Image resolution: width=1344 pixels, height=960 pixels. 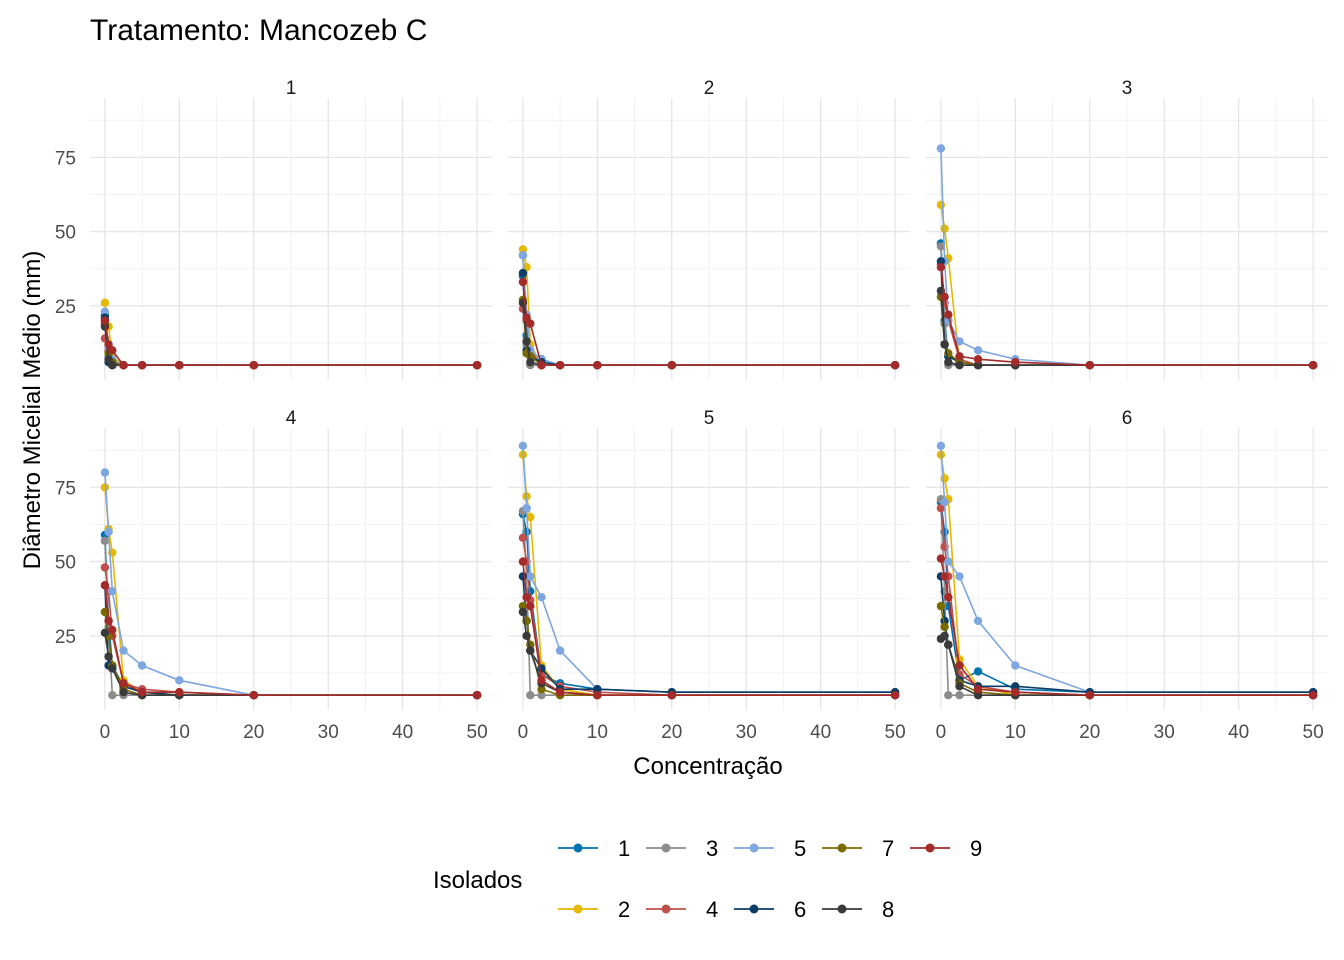 What do you see at coordinates (709, 88) in the screenshot?
I see `panel-strip-label: 2` at bounding box center [709, 88].